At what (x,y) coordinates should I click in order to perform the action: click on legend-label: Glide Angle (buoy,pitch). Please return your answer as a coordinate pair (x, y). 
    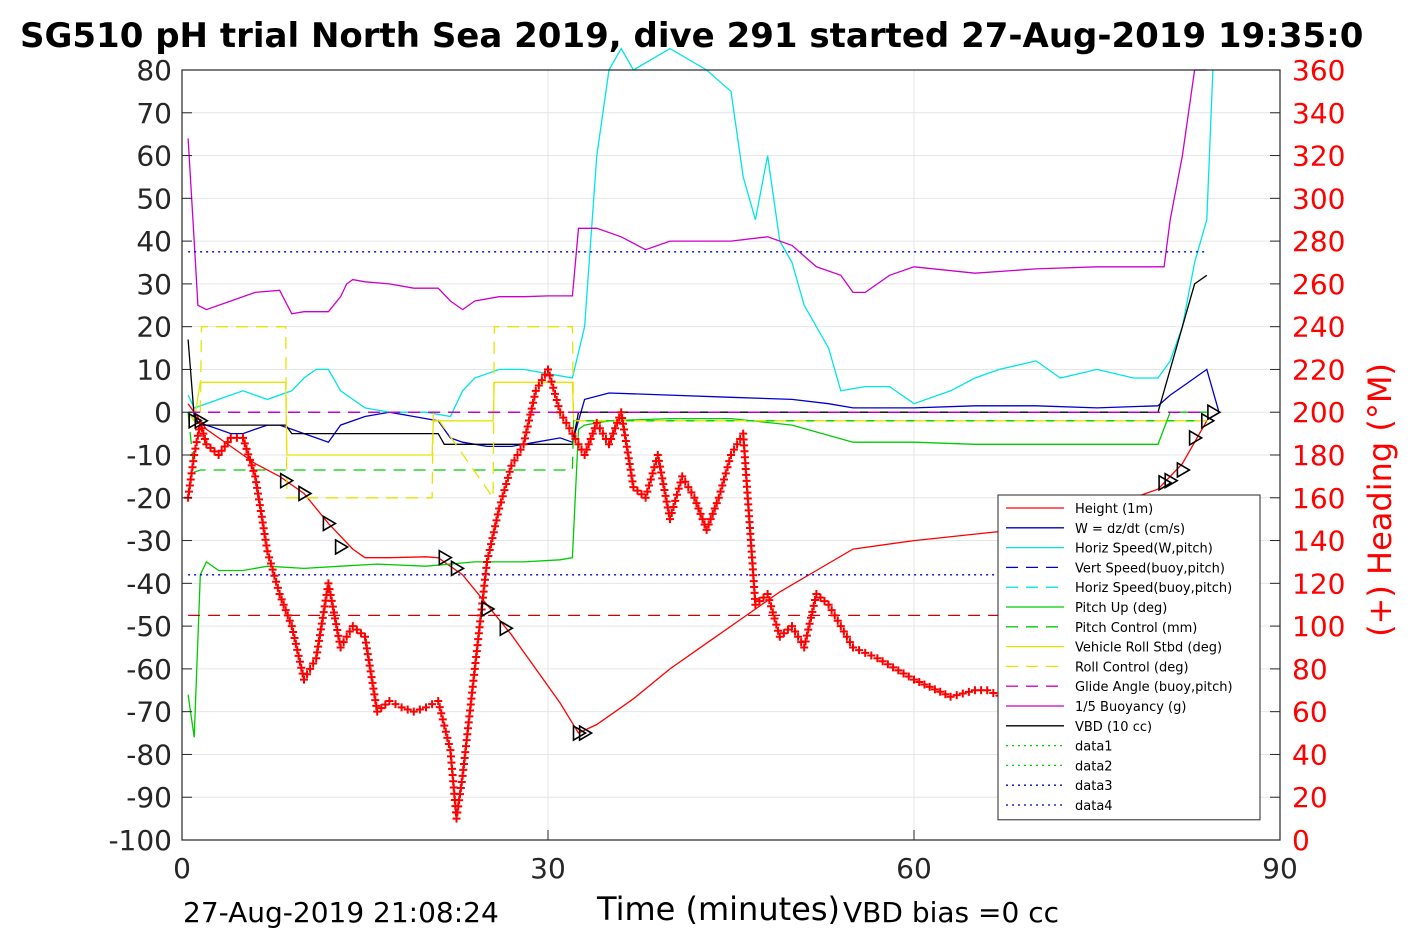
    Looking at the image, I should click on (1154, 687).